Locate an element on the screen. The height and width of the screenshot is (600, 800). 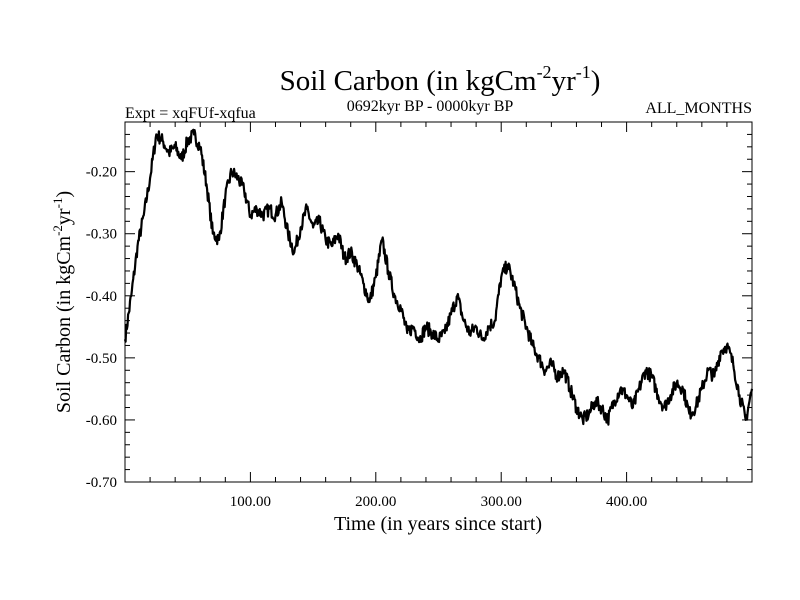
y-tick-label: -0.70 is located at coordinates (101, 483).